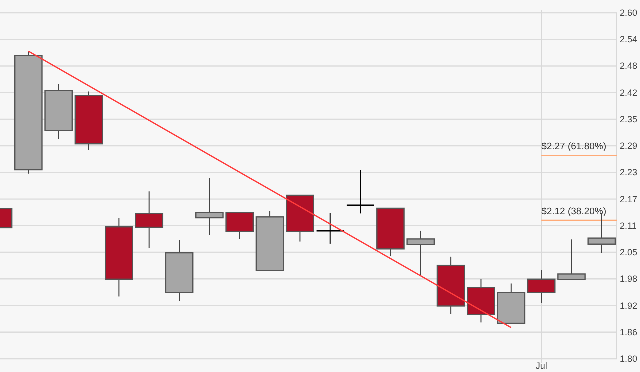 Image resolution: width=640 pixels, height=372 pixels. Describe the element at coordinates (629, 173) in the screenshot. I see `y-tick-label: 2.23` at that location.